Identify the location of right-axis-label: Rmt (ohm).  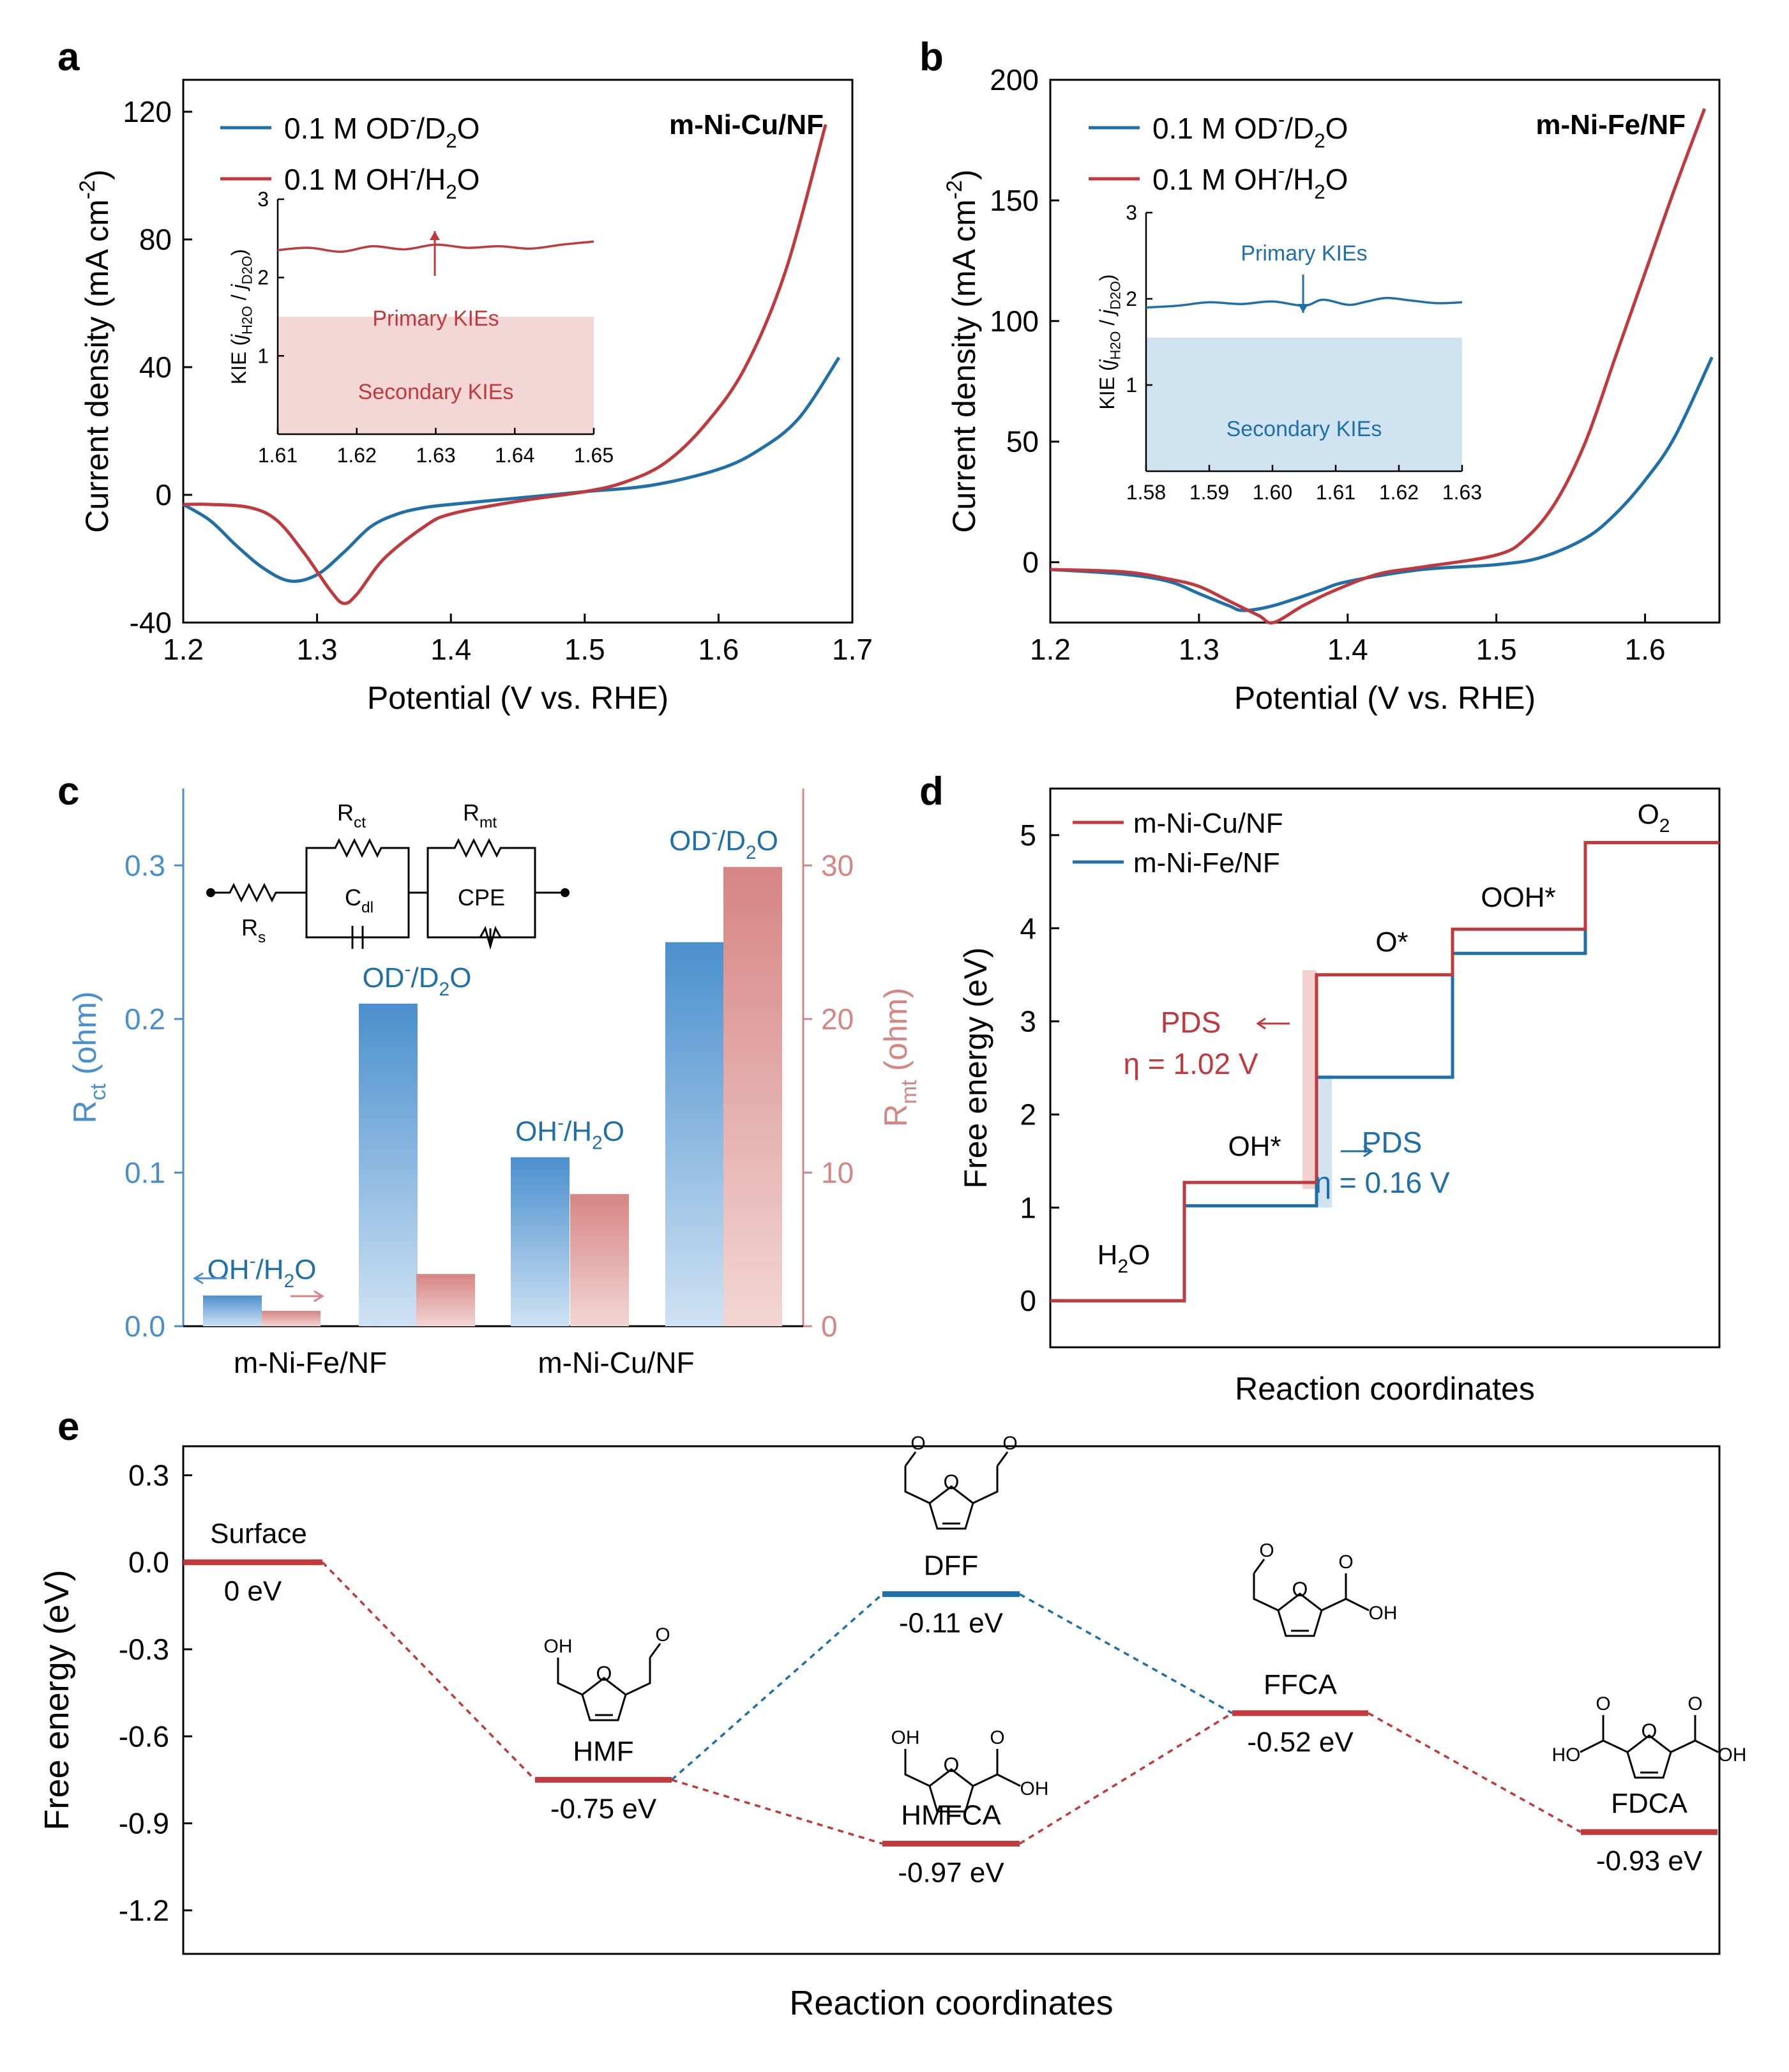
(899, 1057).